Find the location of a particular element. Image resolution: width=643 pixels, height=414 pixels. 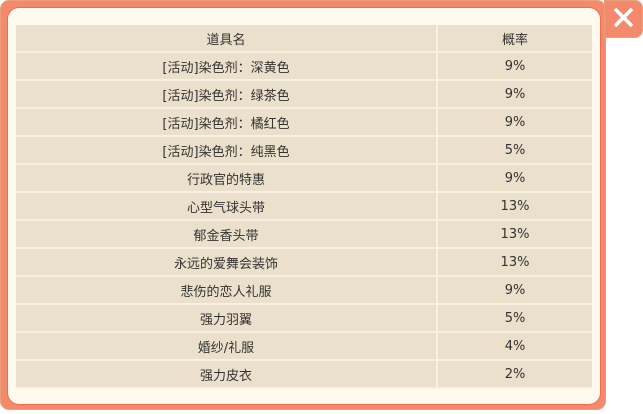

table-row: [活动]染色剂：深黄色 9% is located at coordinates (304, 66).